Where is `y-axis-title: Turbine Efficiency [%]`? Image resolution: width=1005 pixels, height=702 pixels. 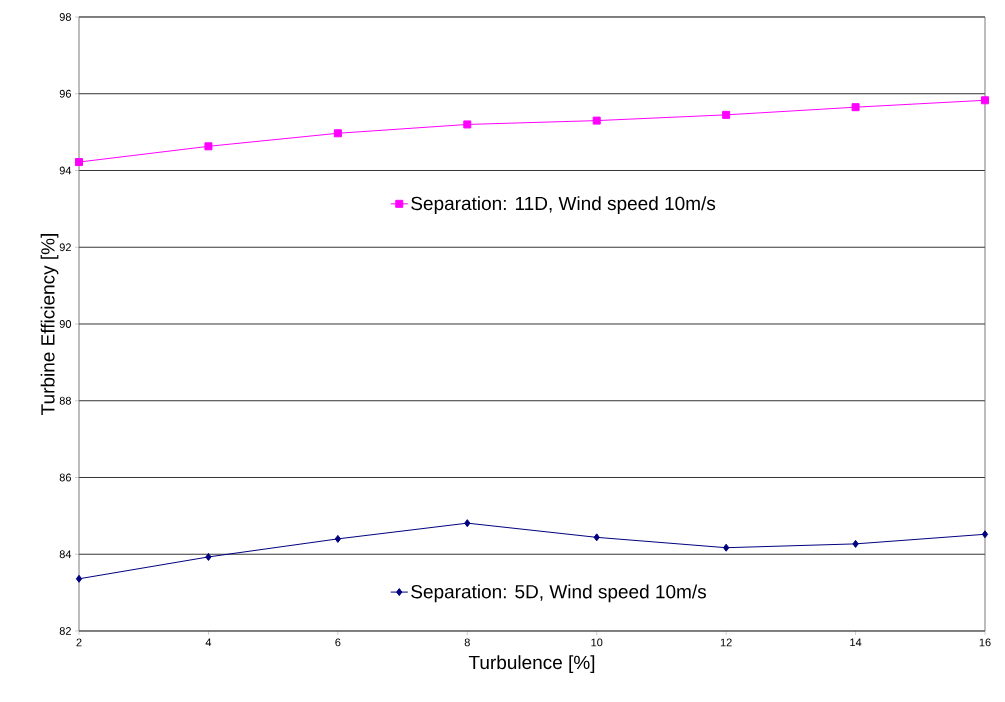 y-axis-title: Turbine Efficiency [%] is located at coordinates (49, 324).